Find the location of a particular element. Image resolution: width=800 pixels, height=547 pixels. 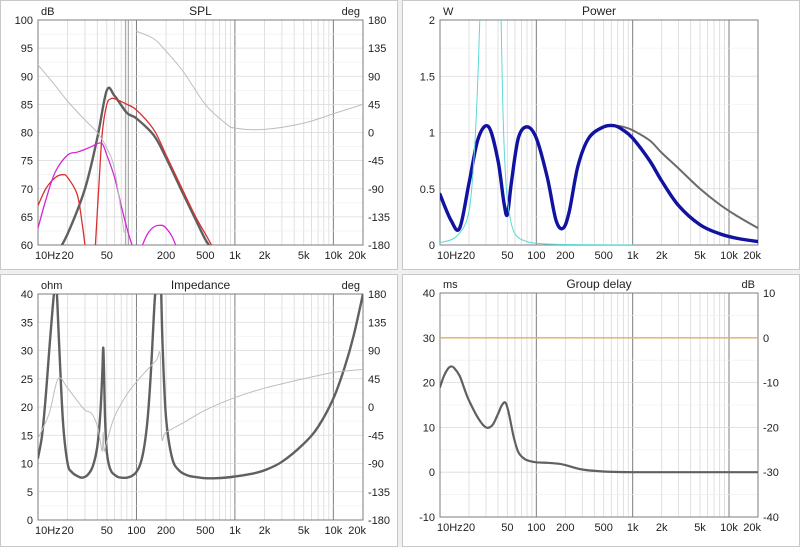

y2-axis-unit: deg is located at coordinates (351, 286).